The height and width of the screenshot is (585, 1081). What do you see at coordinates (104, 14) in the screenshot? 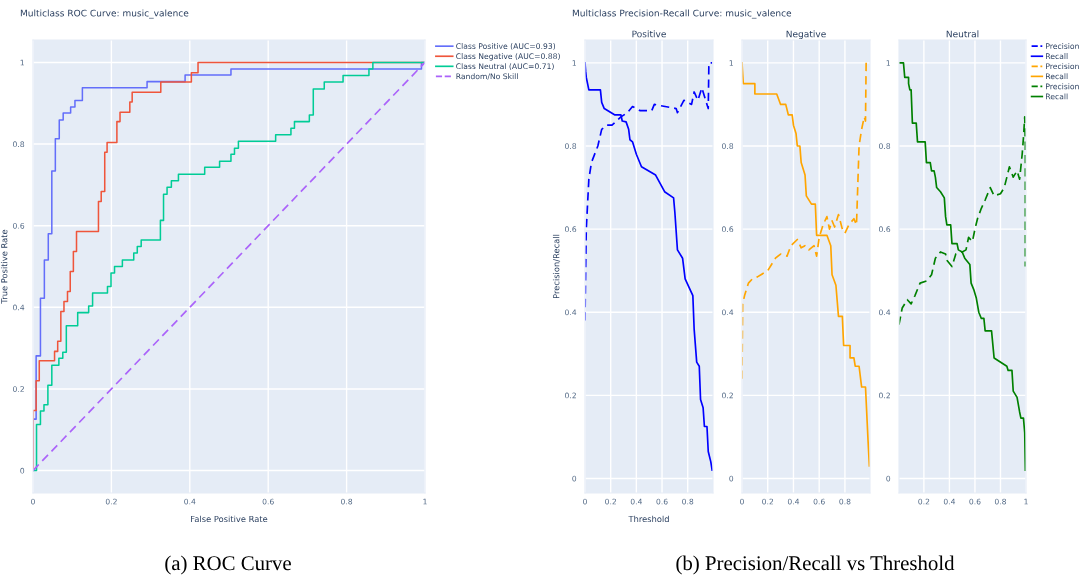
I see `chart-title: Multiclass ROC Curve: music_valence` at bounding box center [104, 14].